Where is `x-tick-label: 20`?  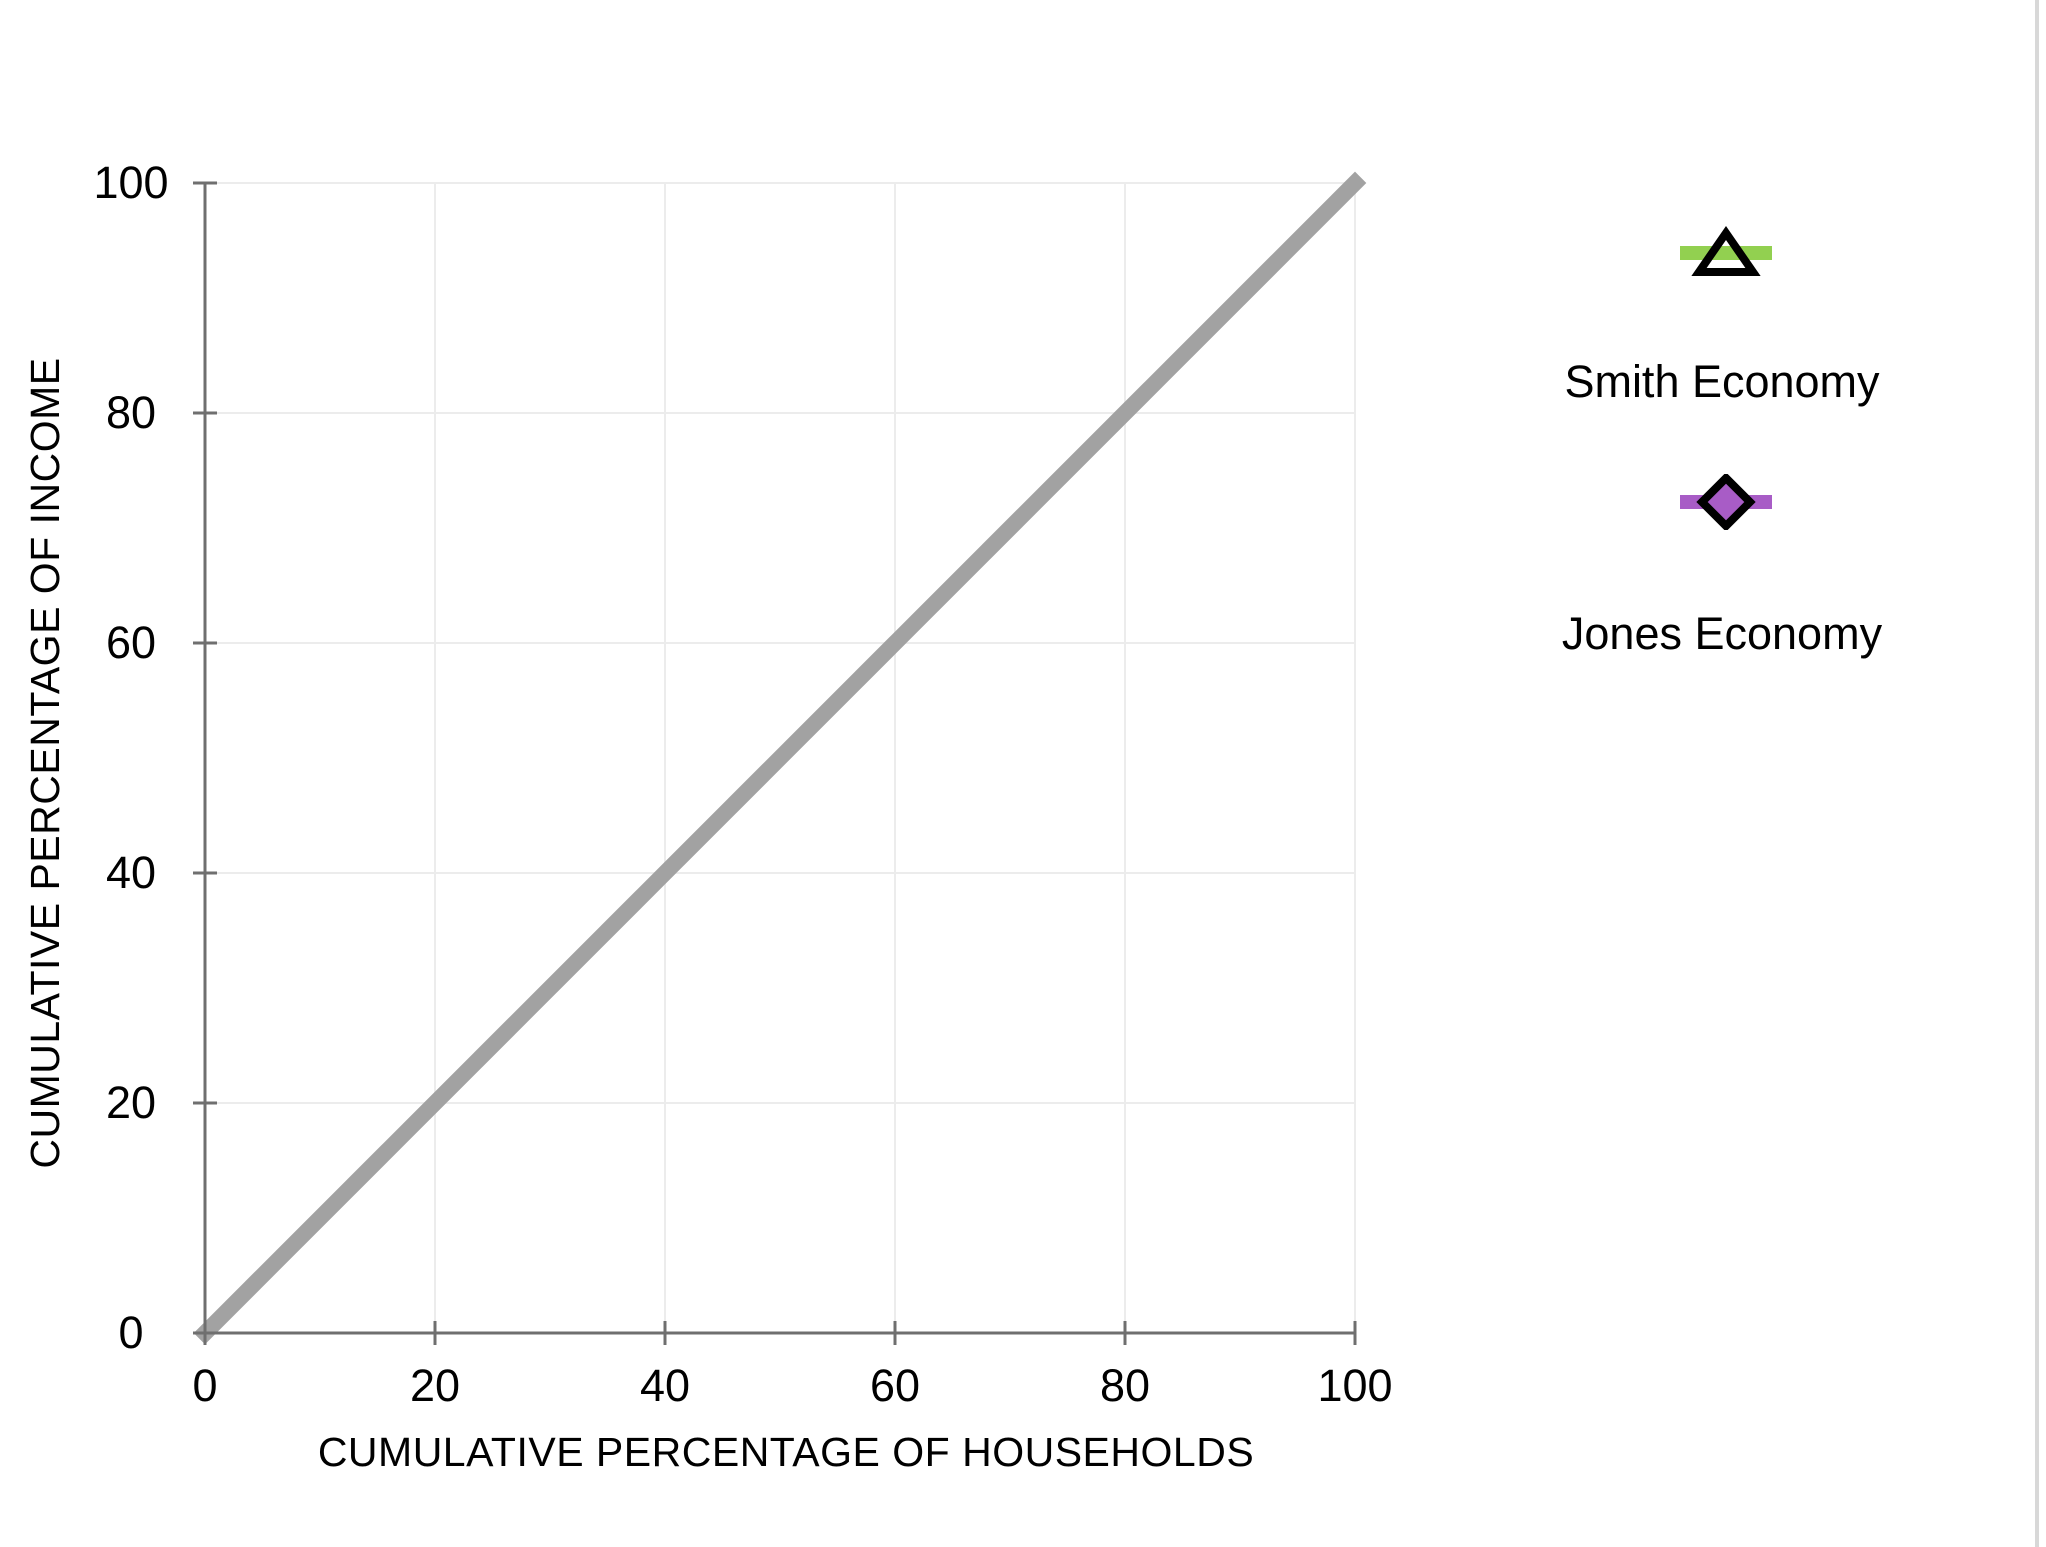
x-tick-label: 20 is located at coordinates (435, 1385).